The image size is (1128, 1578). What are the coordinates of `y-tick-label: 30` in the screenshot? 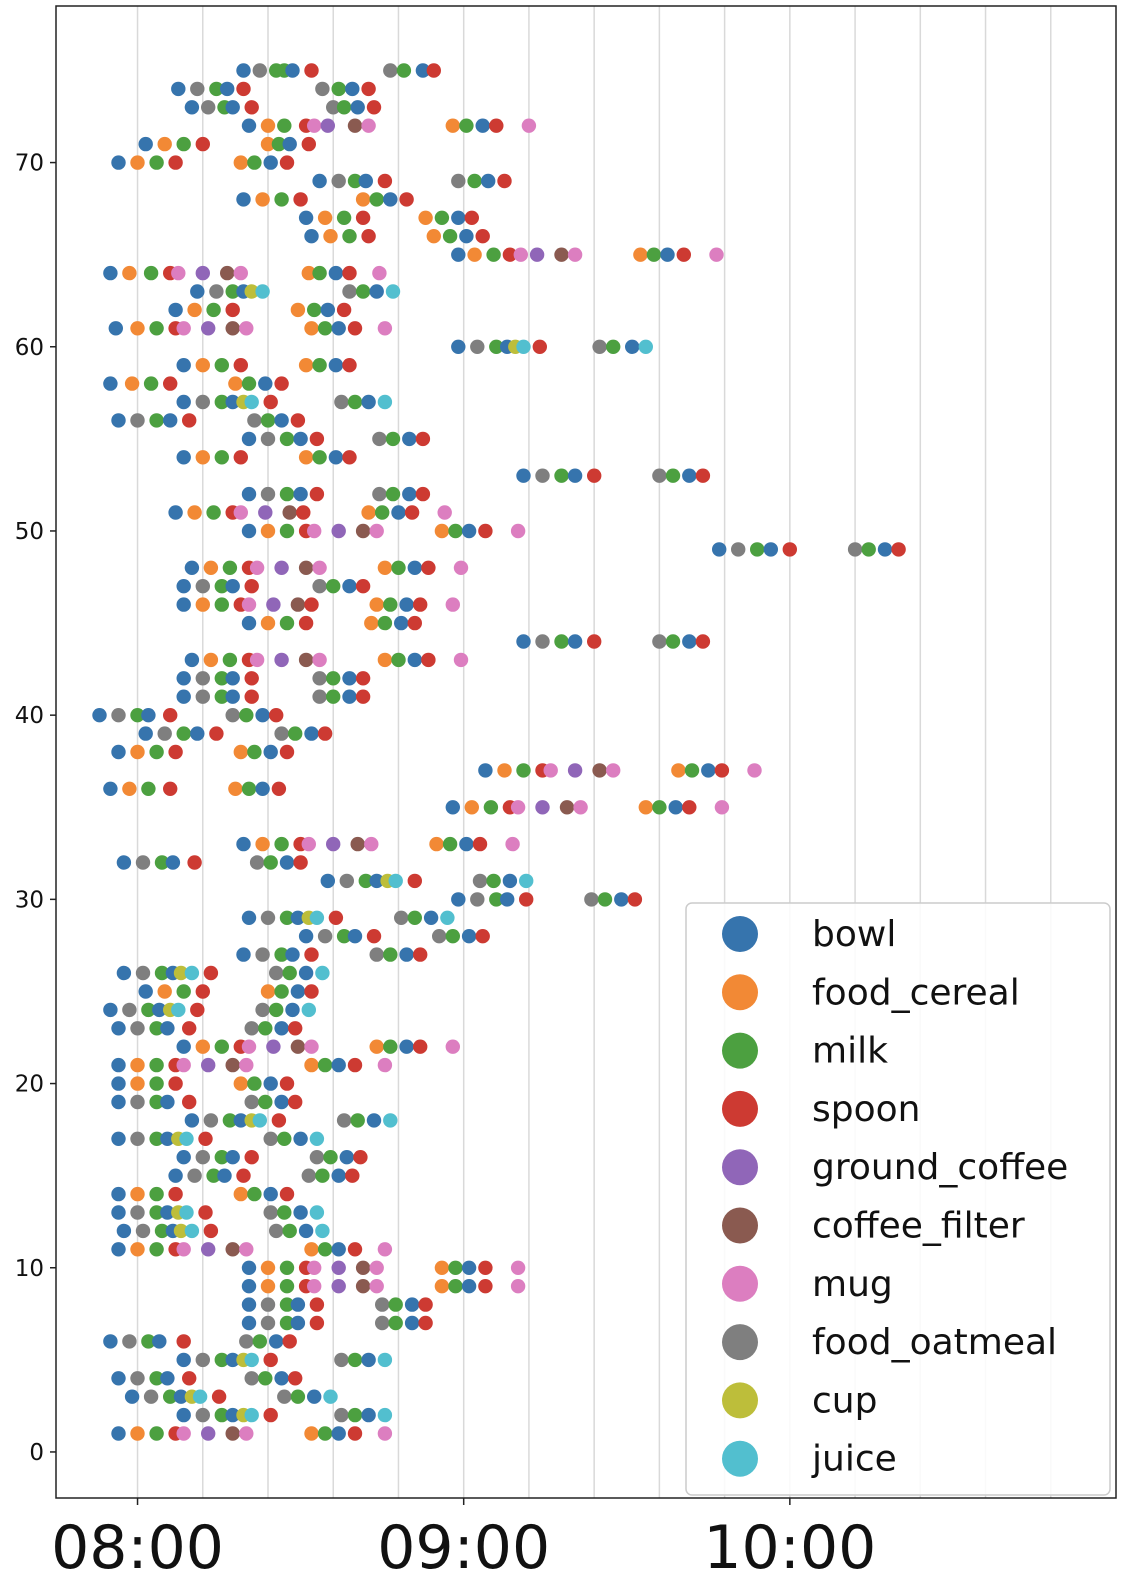 It's located at (29, 900).